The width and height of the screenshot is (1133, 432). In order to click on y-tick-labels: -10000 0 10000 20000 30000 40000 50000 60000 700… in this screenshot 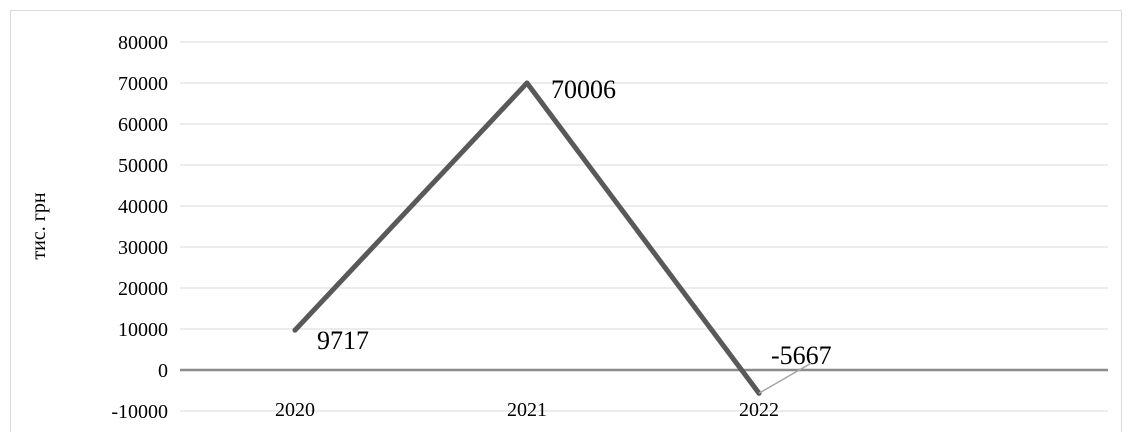, I will do `click(139, 227)`.